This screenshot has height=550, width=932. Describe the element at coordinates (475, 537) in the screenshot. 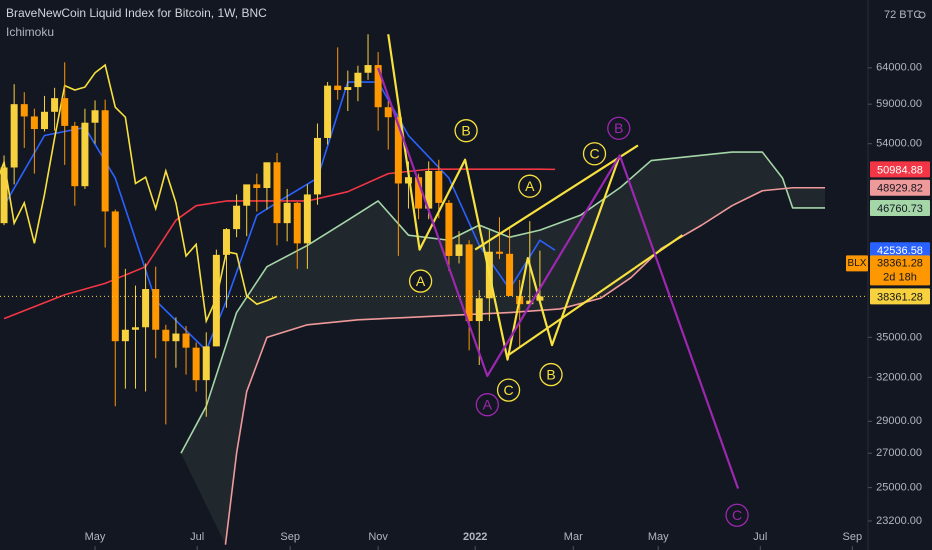

I see `x-tick-label: 2022` at that location.